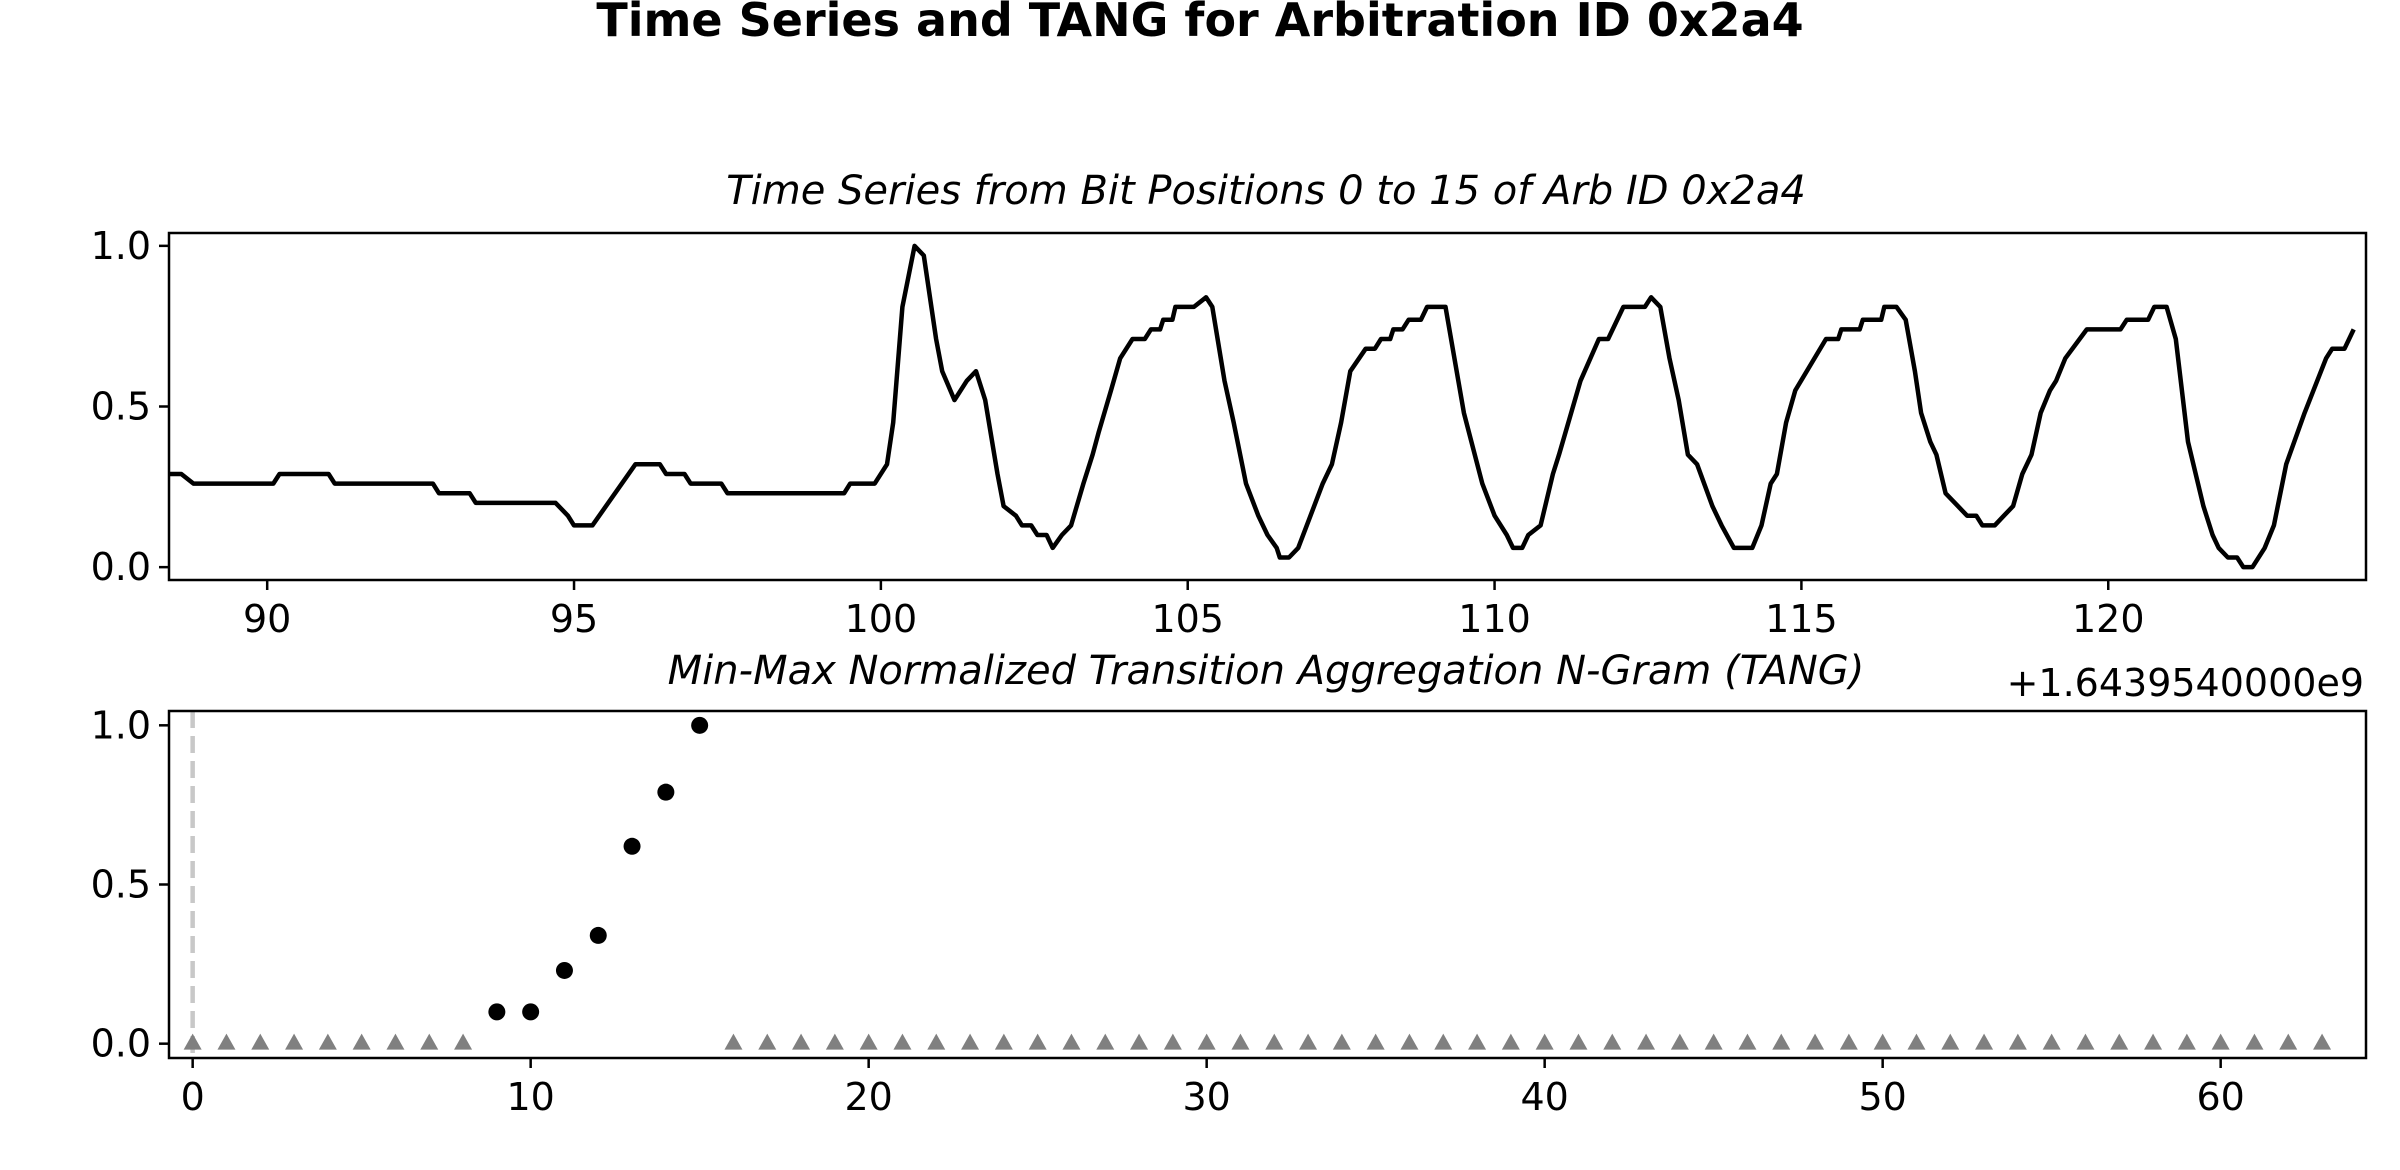 The image size is (2400, 1170). Describe the element at coordinates (121, 885) in the screenshot. I see `tang-y-tick-label: 0.5` at that location.